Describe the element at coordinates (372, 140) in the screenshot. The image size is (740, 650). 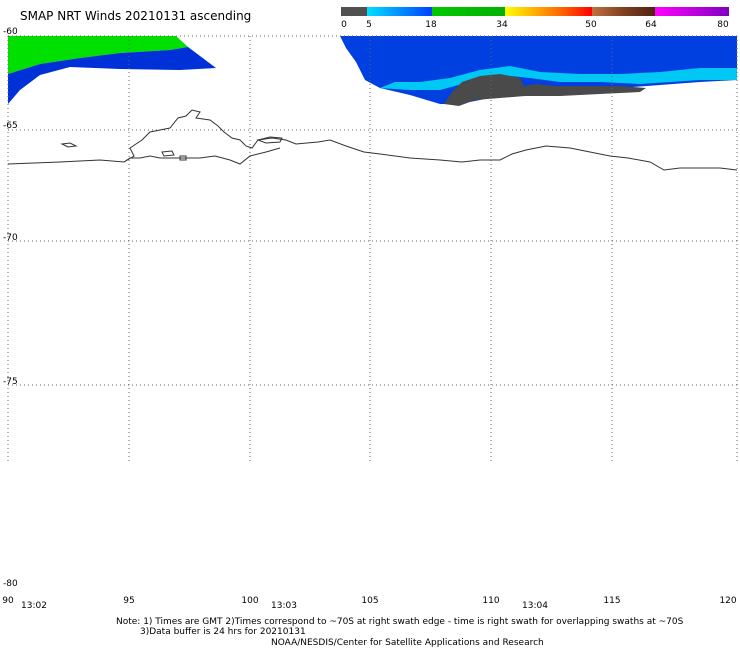
I see `antarctic-coastline` at that location.